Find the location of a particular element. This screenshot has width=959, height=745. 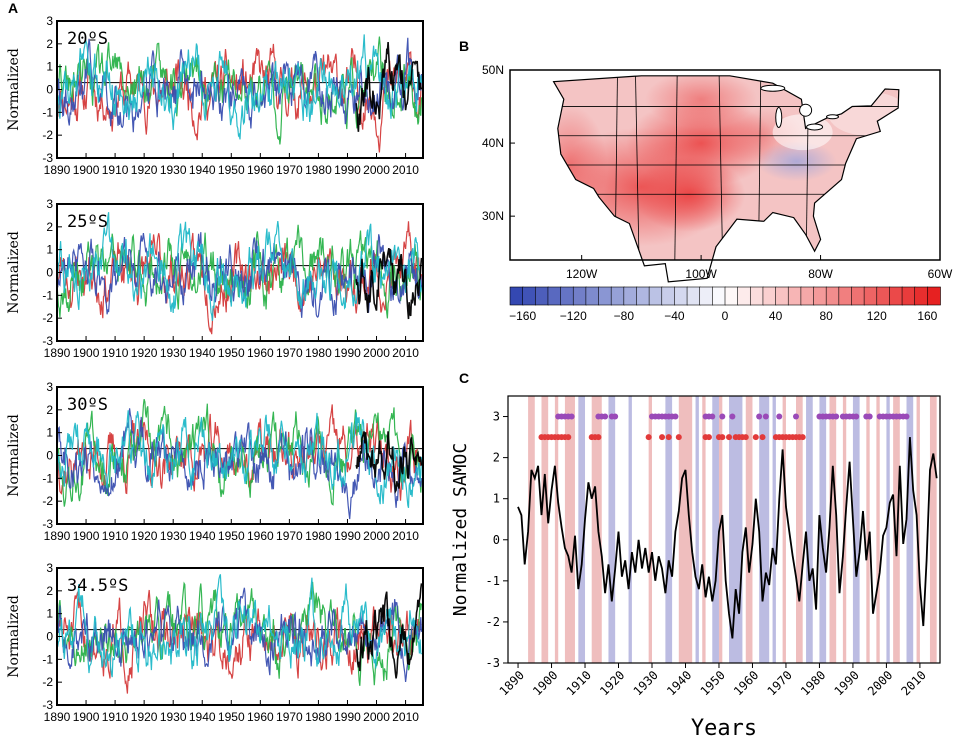

subplot-latitude-label: 20ºS is located at coordinates (87, 39).